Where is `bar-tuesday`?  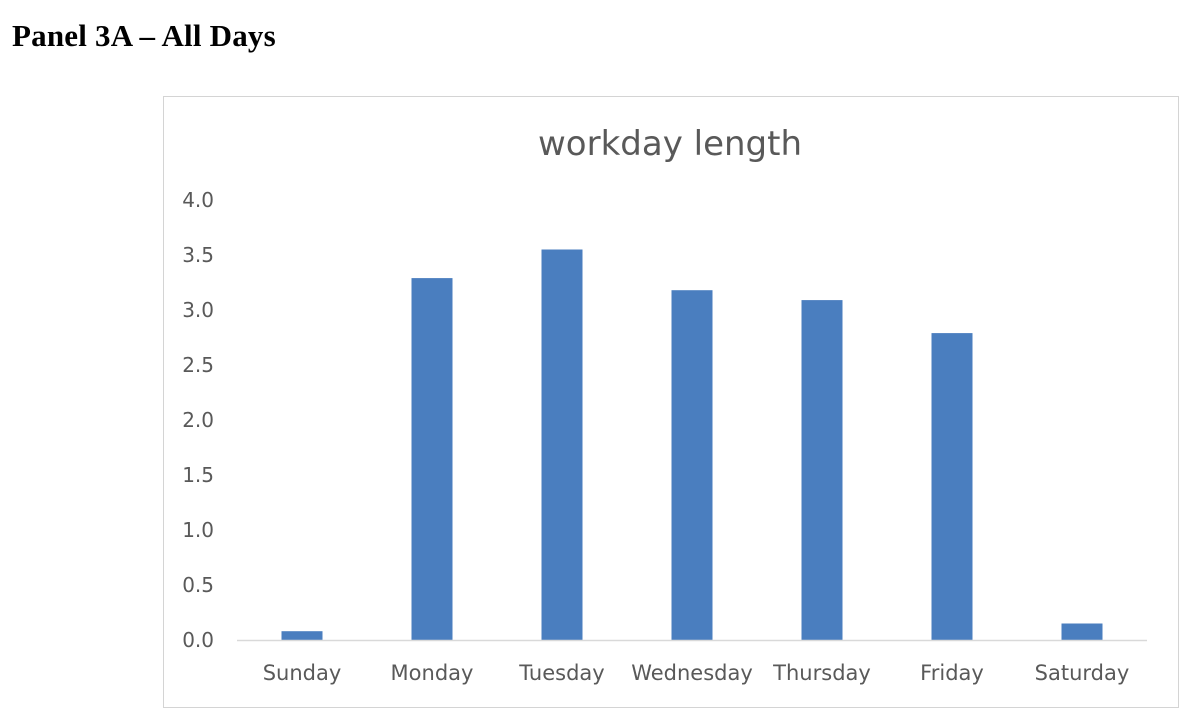
bar-tuesday is located at coordinates (562, 444).